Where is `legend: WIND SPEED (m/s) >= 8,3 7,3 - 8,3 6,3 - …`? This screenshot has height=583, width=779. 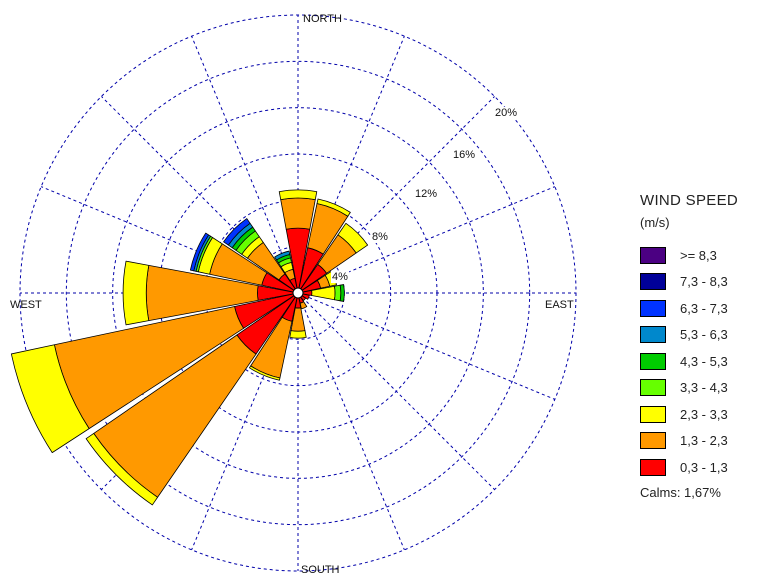 legend: WIND SPEED (m/s) >= 8,3 7,3 - 8,3 6,3 - … is located at coordinates (707, 346).